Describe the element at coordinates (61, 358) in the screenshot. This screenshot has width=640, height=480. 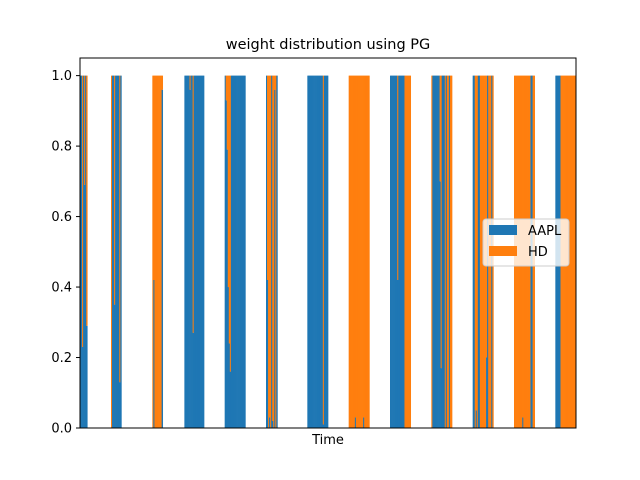
I see `y-tick-label: 0.2` at that location.